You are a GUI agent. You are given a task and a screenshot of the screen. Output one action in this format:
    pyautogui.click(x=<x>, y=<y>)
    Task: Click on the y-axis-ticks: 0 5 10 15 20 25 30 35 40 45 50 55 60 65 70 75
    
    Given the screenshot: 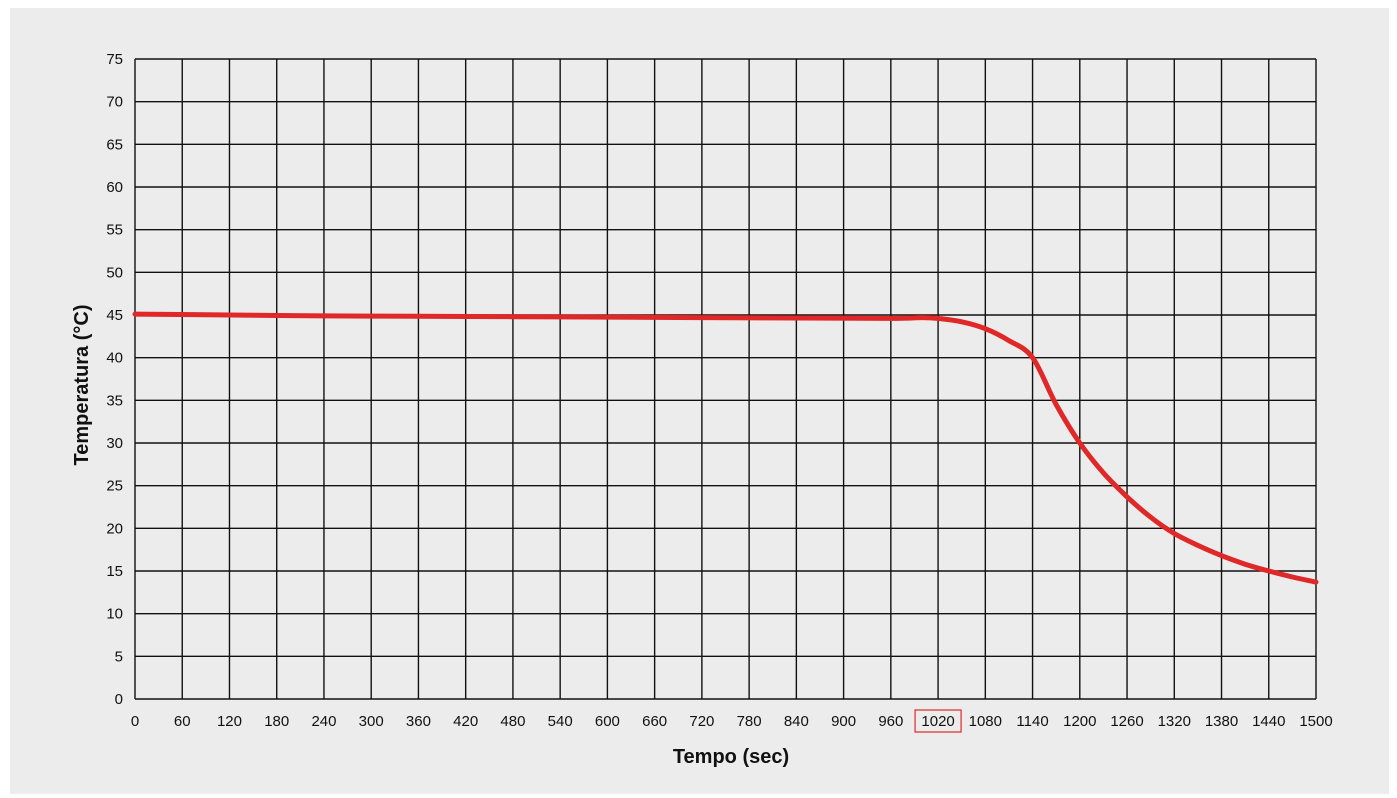 What is the action you would take?
    pyautogui.click(x=114, y=379)
    